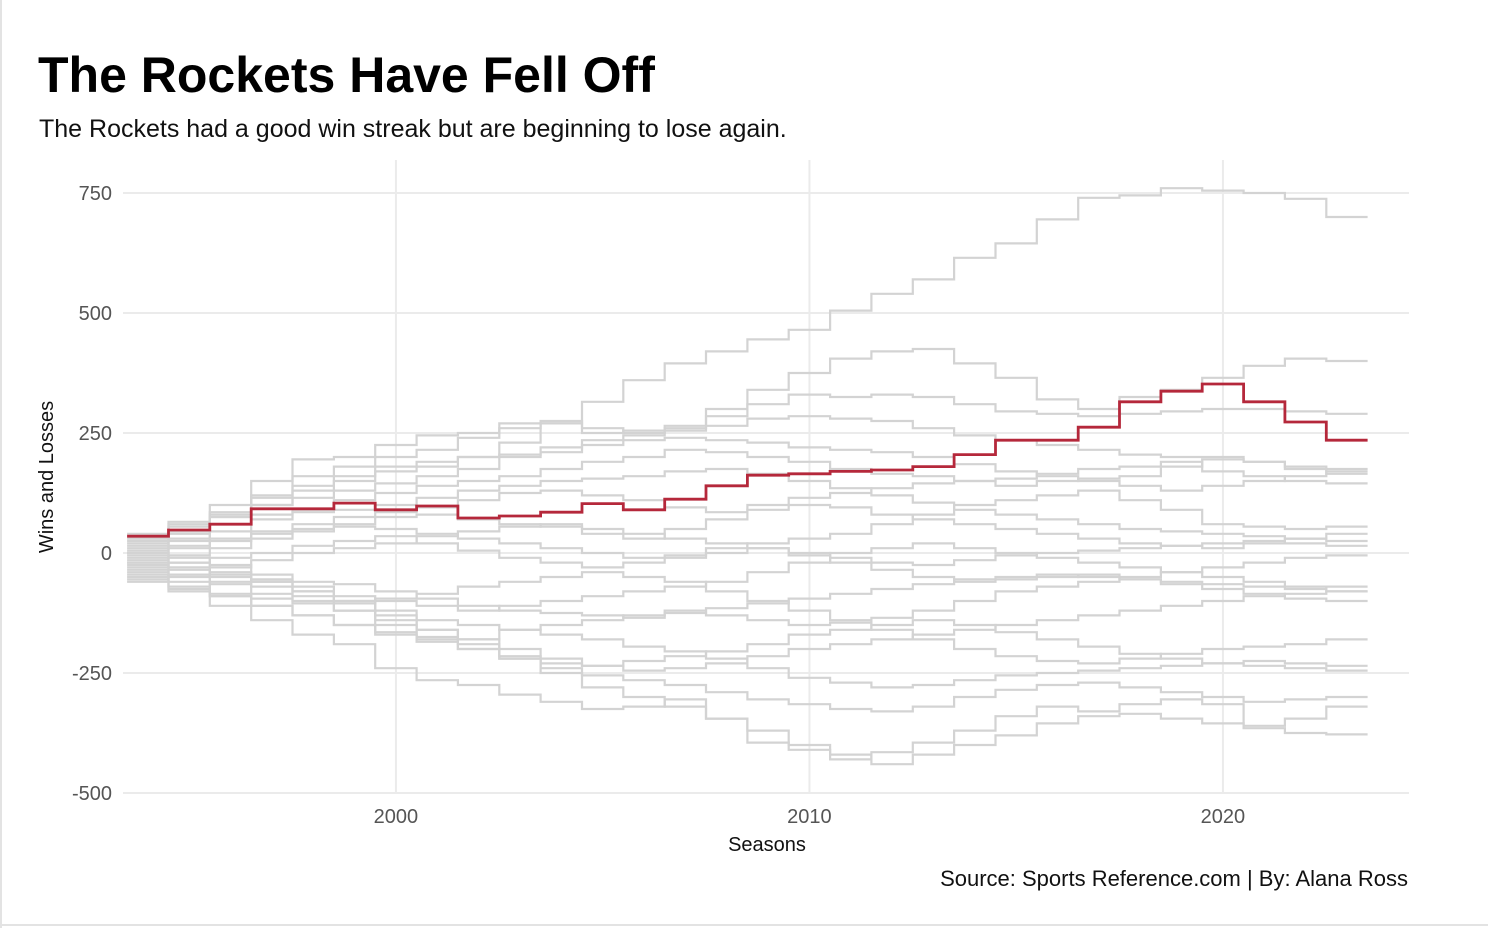 The height and width of the screenshot is (928, 1488). What do you see at coordinates (1223, 817) in the screenshot?
I see `x-tick-label: 2020` at bounding box center [1223, 817].